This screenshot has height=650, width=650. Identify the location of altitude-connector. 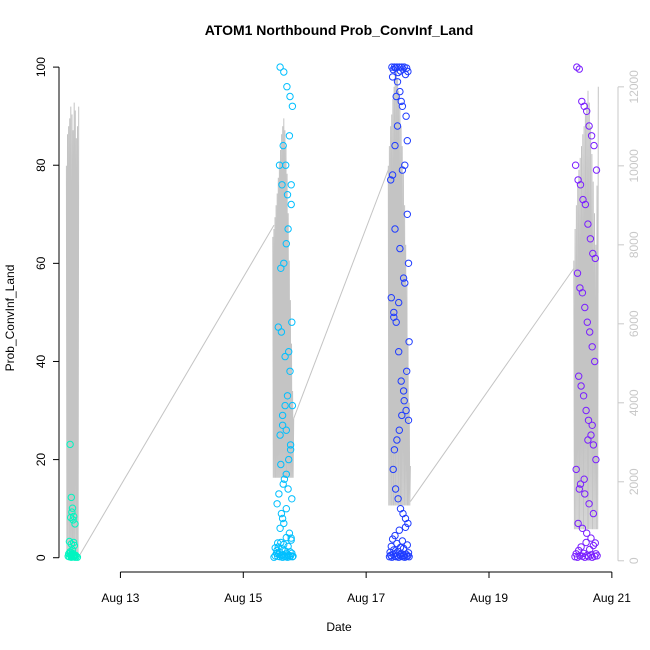
(492, 385).